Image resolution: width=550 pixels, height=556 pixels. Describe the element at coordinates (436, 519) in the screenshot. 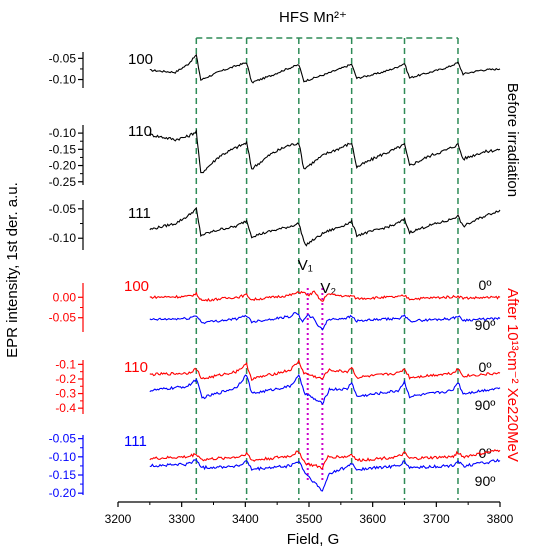

I see `x-tick-label: 3700` at that location.